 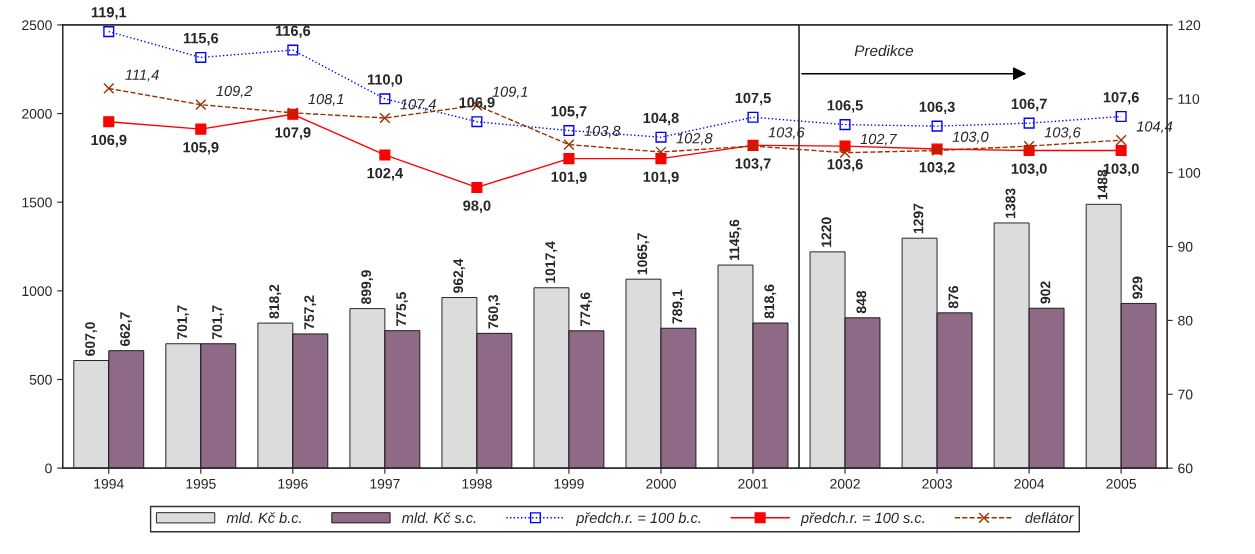 What do you see at coordinates (201, 483) in the screenshot?
I see `x-tick-label: 1995` at bounding box center [201, 483].